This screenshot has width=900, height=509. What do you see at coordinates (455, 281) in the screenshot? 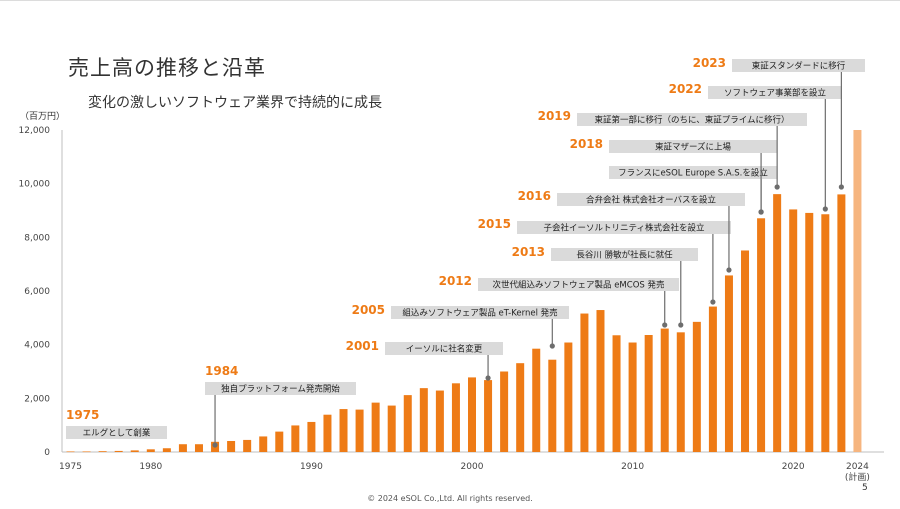
I see `annotation-year: 2012` at bounding box center [455, 281].